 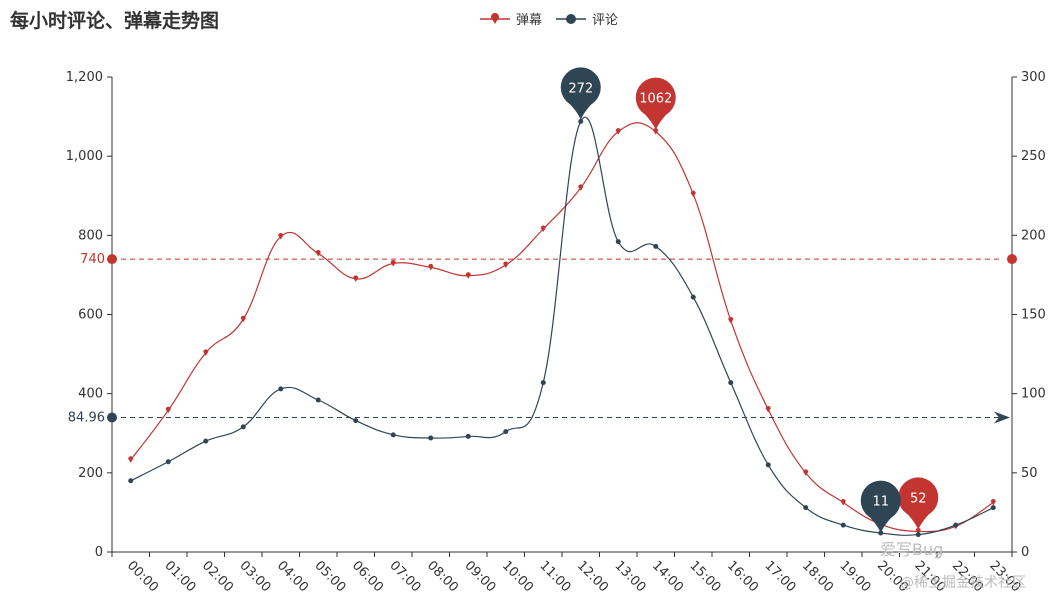 I want to click on legend-label-danmu: 弹幕, so click(x=529, y=20).